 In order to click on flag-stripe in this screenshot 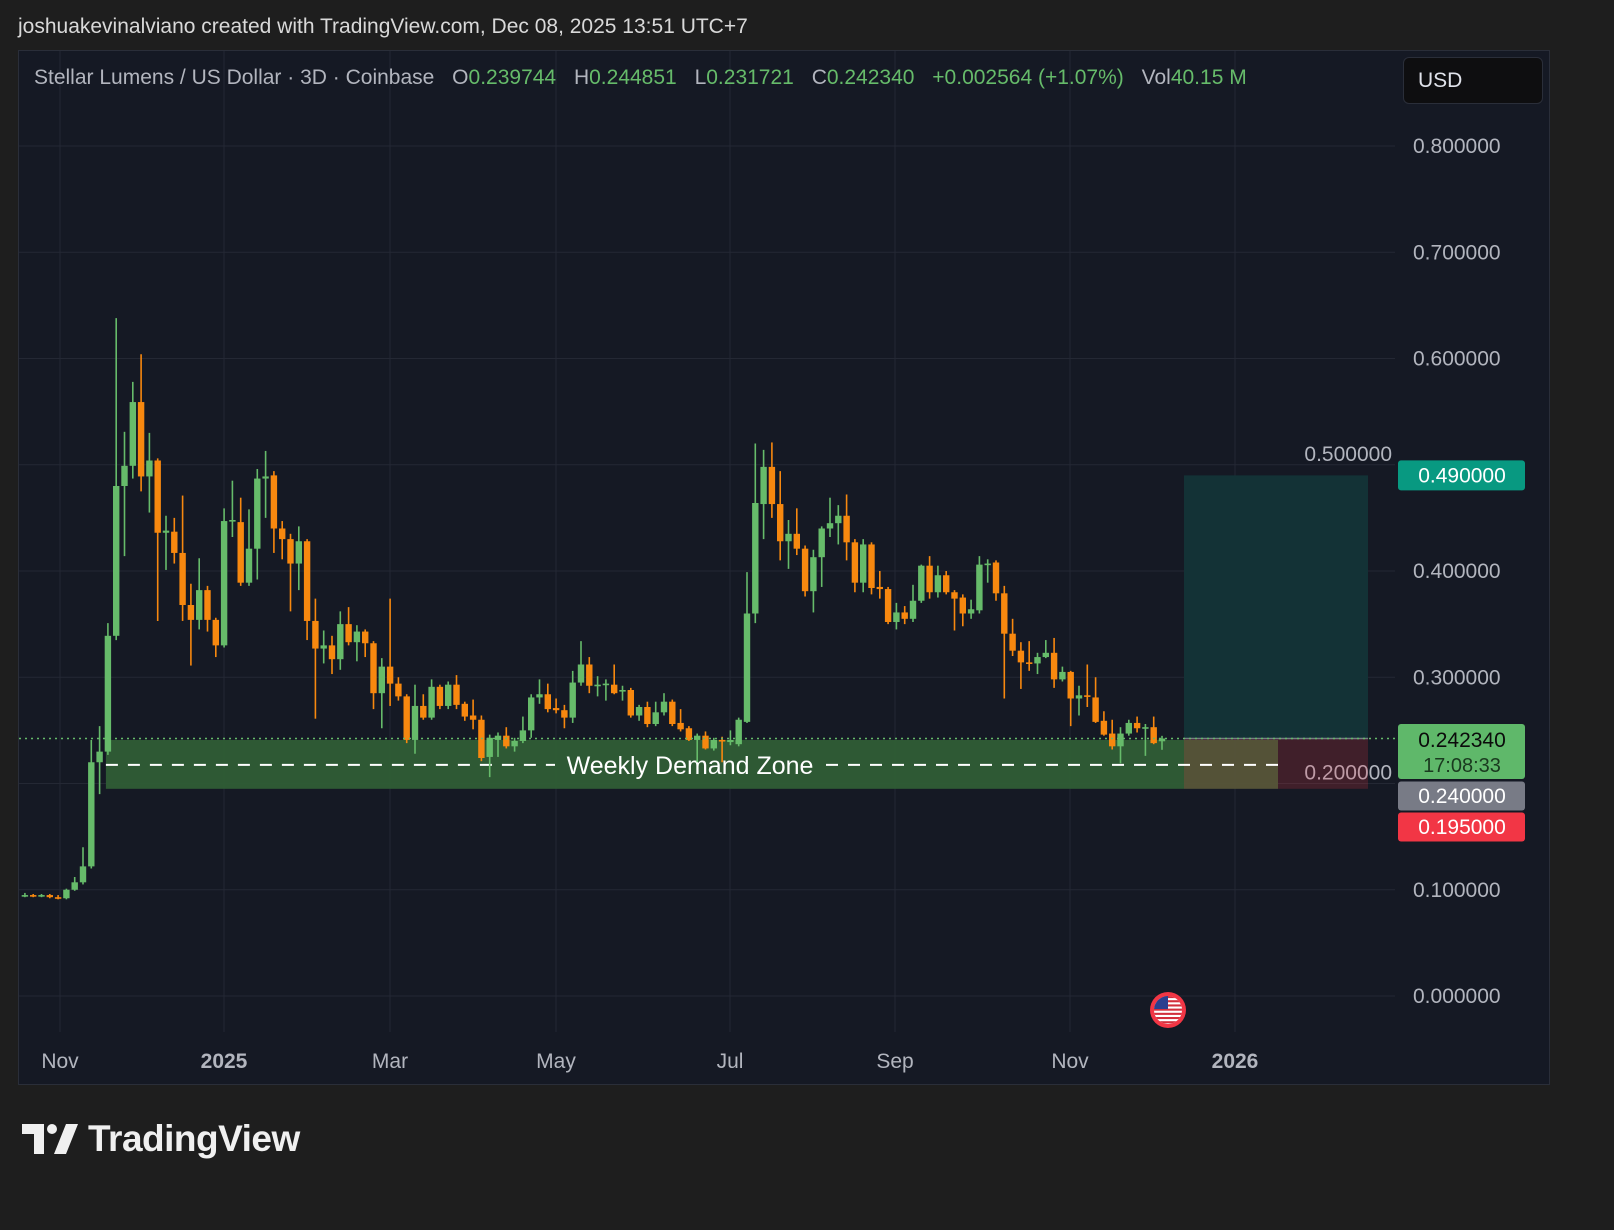, I will do `click(1168, 1009)`.